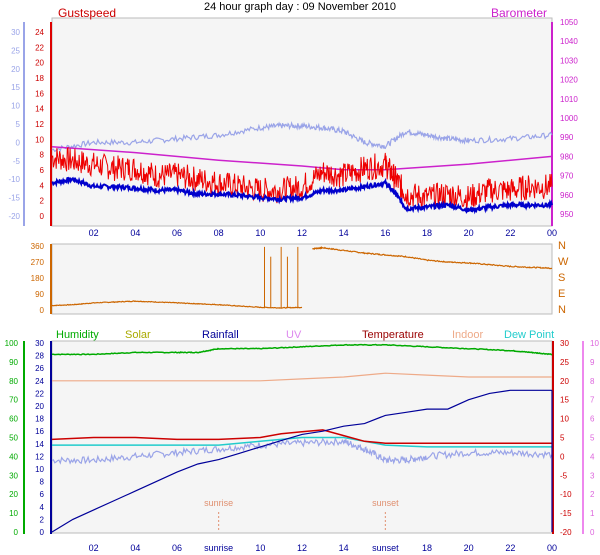 This screenshot has width=600, height=555. What do you see at coordinates (42, 170) in the screenshot?
I see `tick-label-gust: 6` at bounding box center [42, 170].